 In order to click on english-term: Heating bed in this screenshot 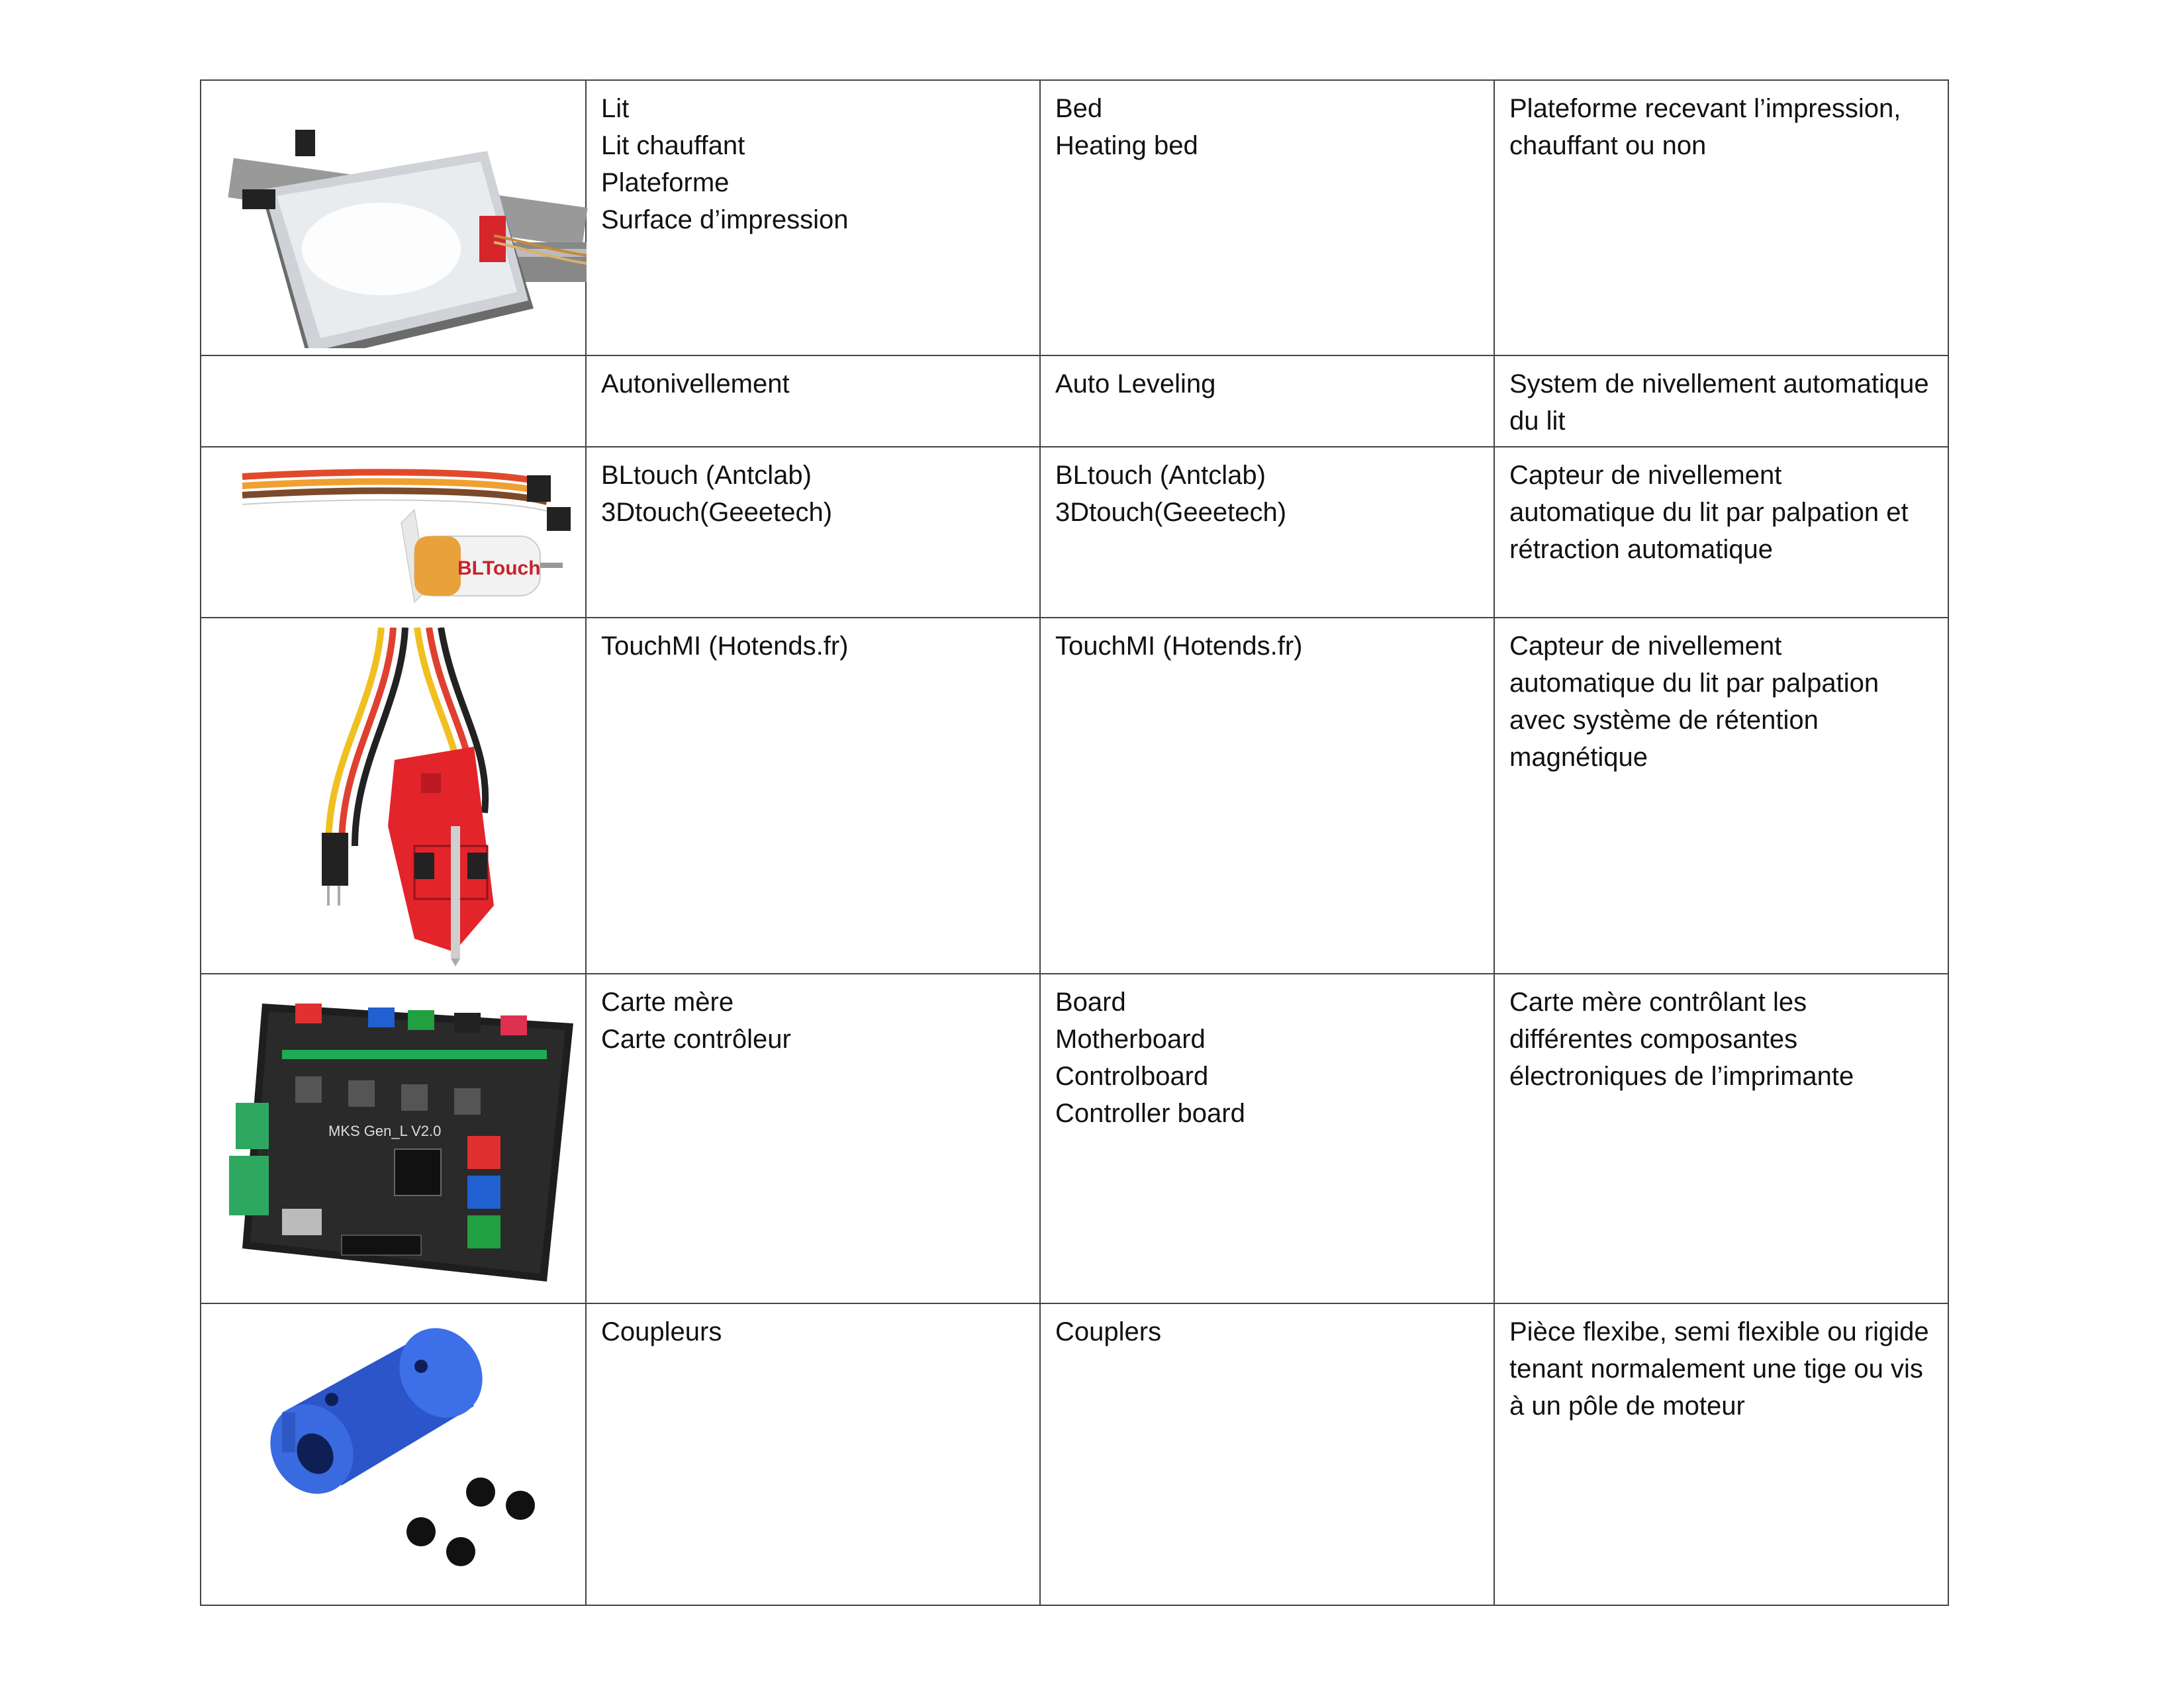, I will do `click(1126, 145)`.